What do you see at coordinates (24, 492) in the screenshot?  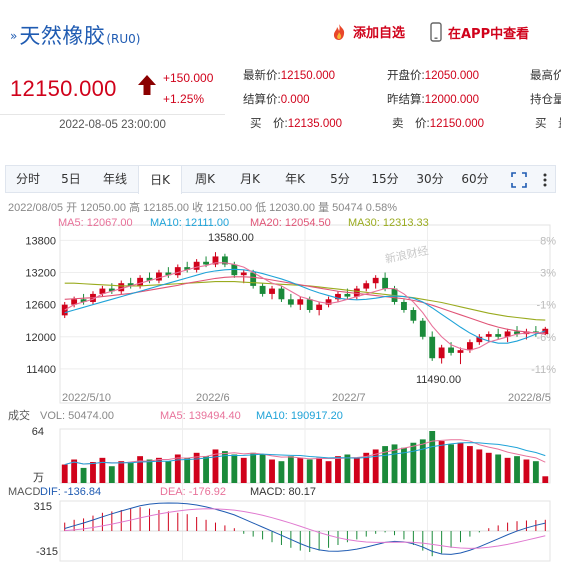 I see `macd-label: MACD` at bounding box center [24, 492].